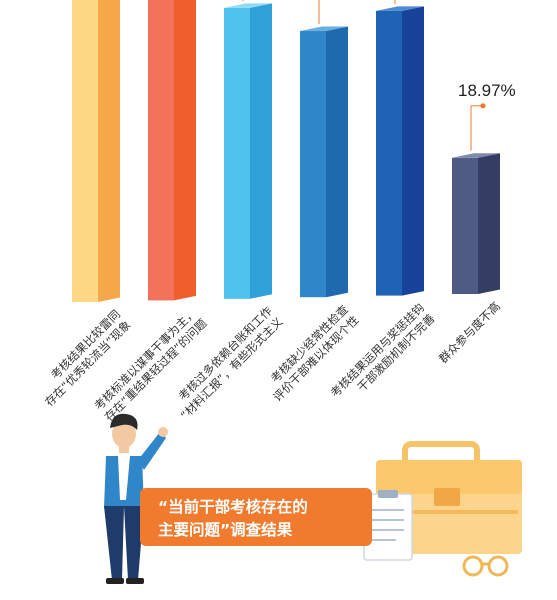  What do you see at coordinates (136, 498) in the screenshot?
I see `person-illustration` at bounding box center [136, 498].